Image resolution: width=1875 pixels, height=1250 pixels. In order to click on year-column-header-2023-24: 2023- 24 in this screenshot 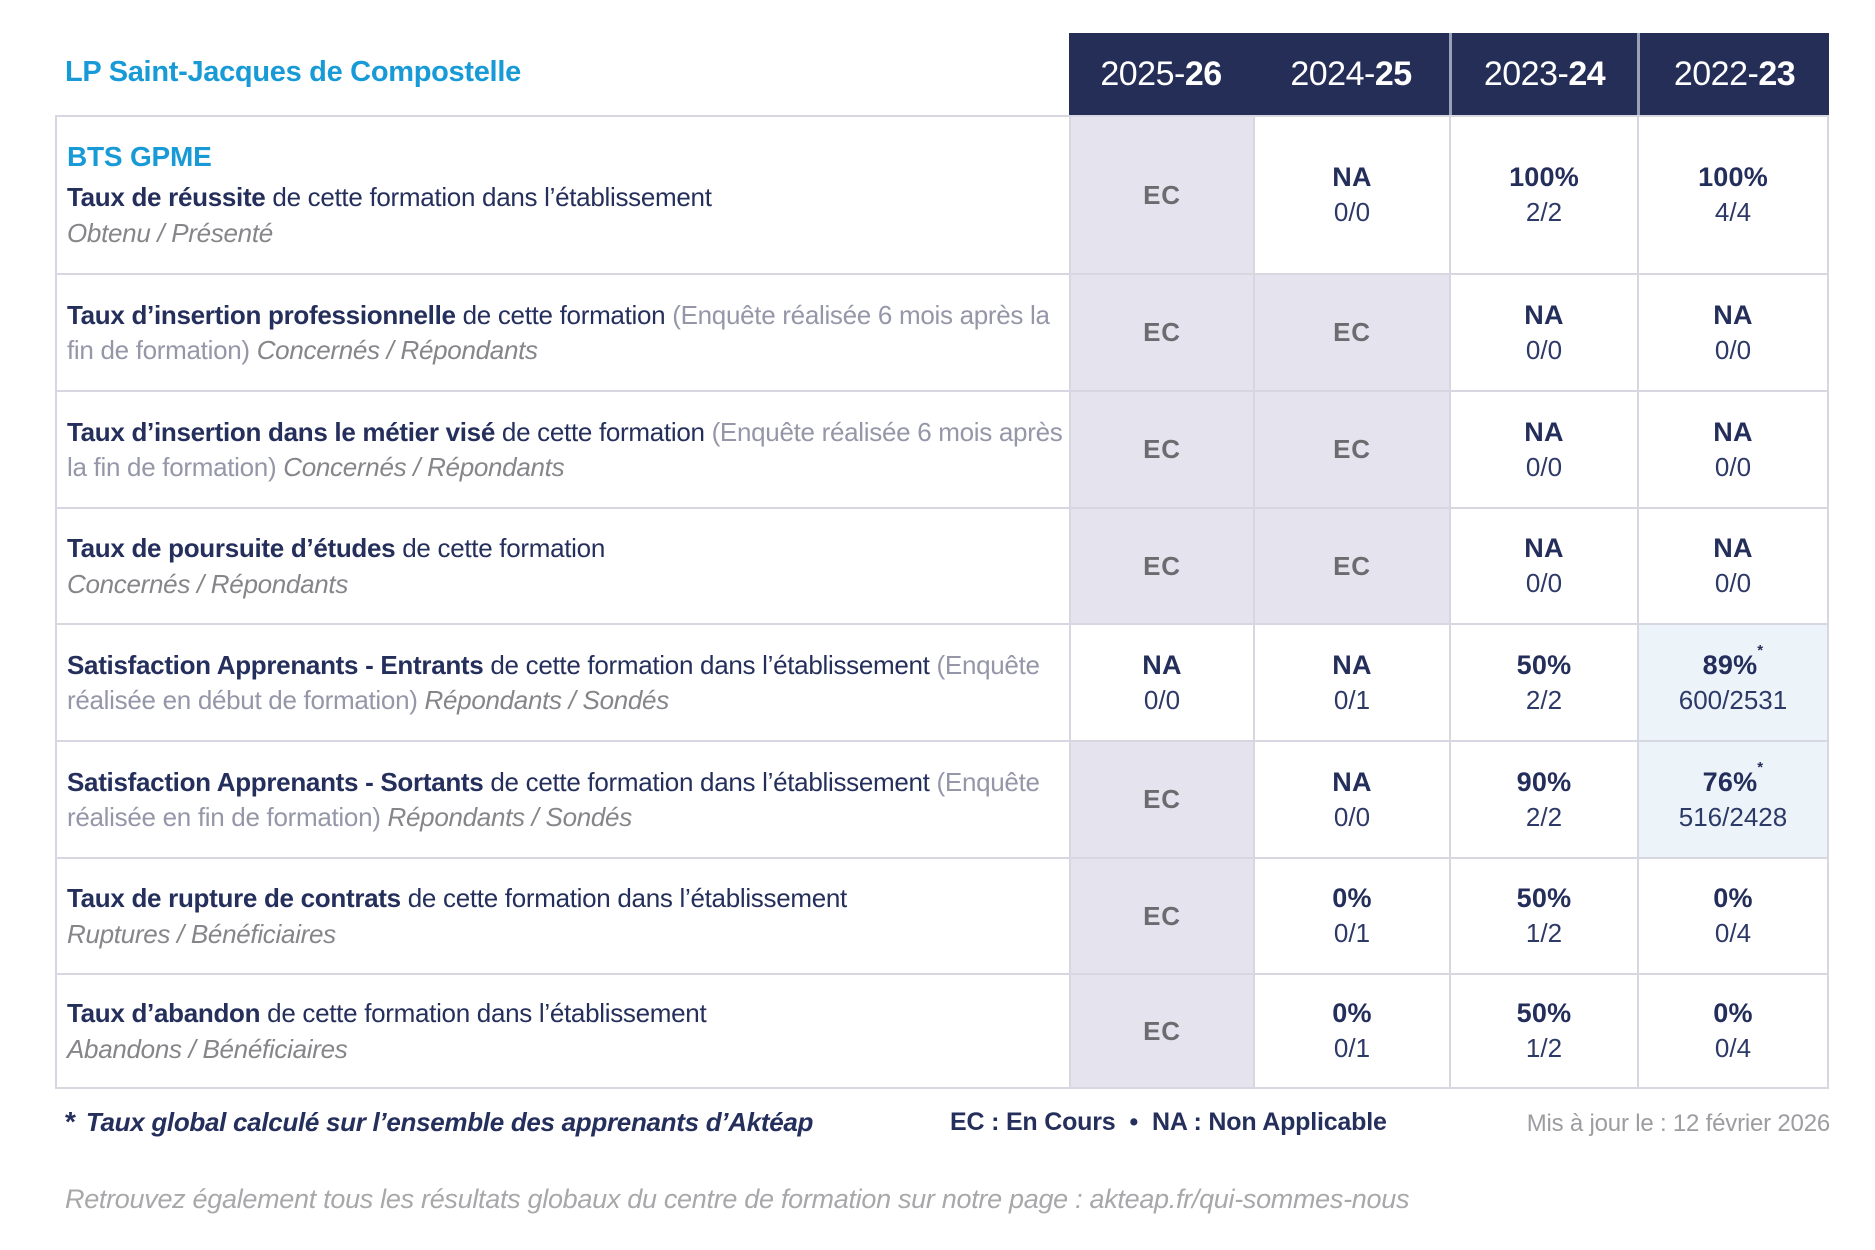, I will do `click(1543, 74)`.